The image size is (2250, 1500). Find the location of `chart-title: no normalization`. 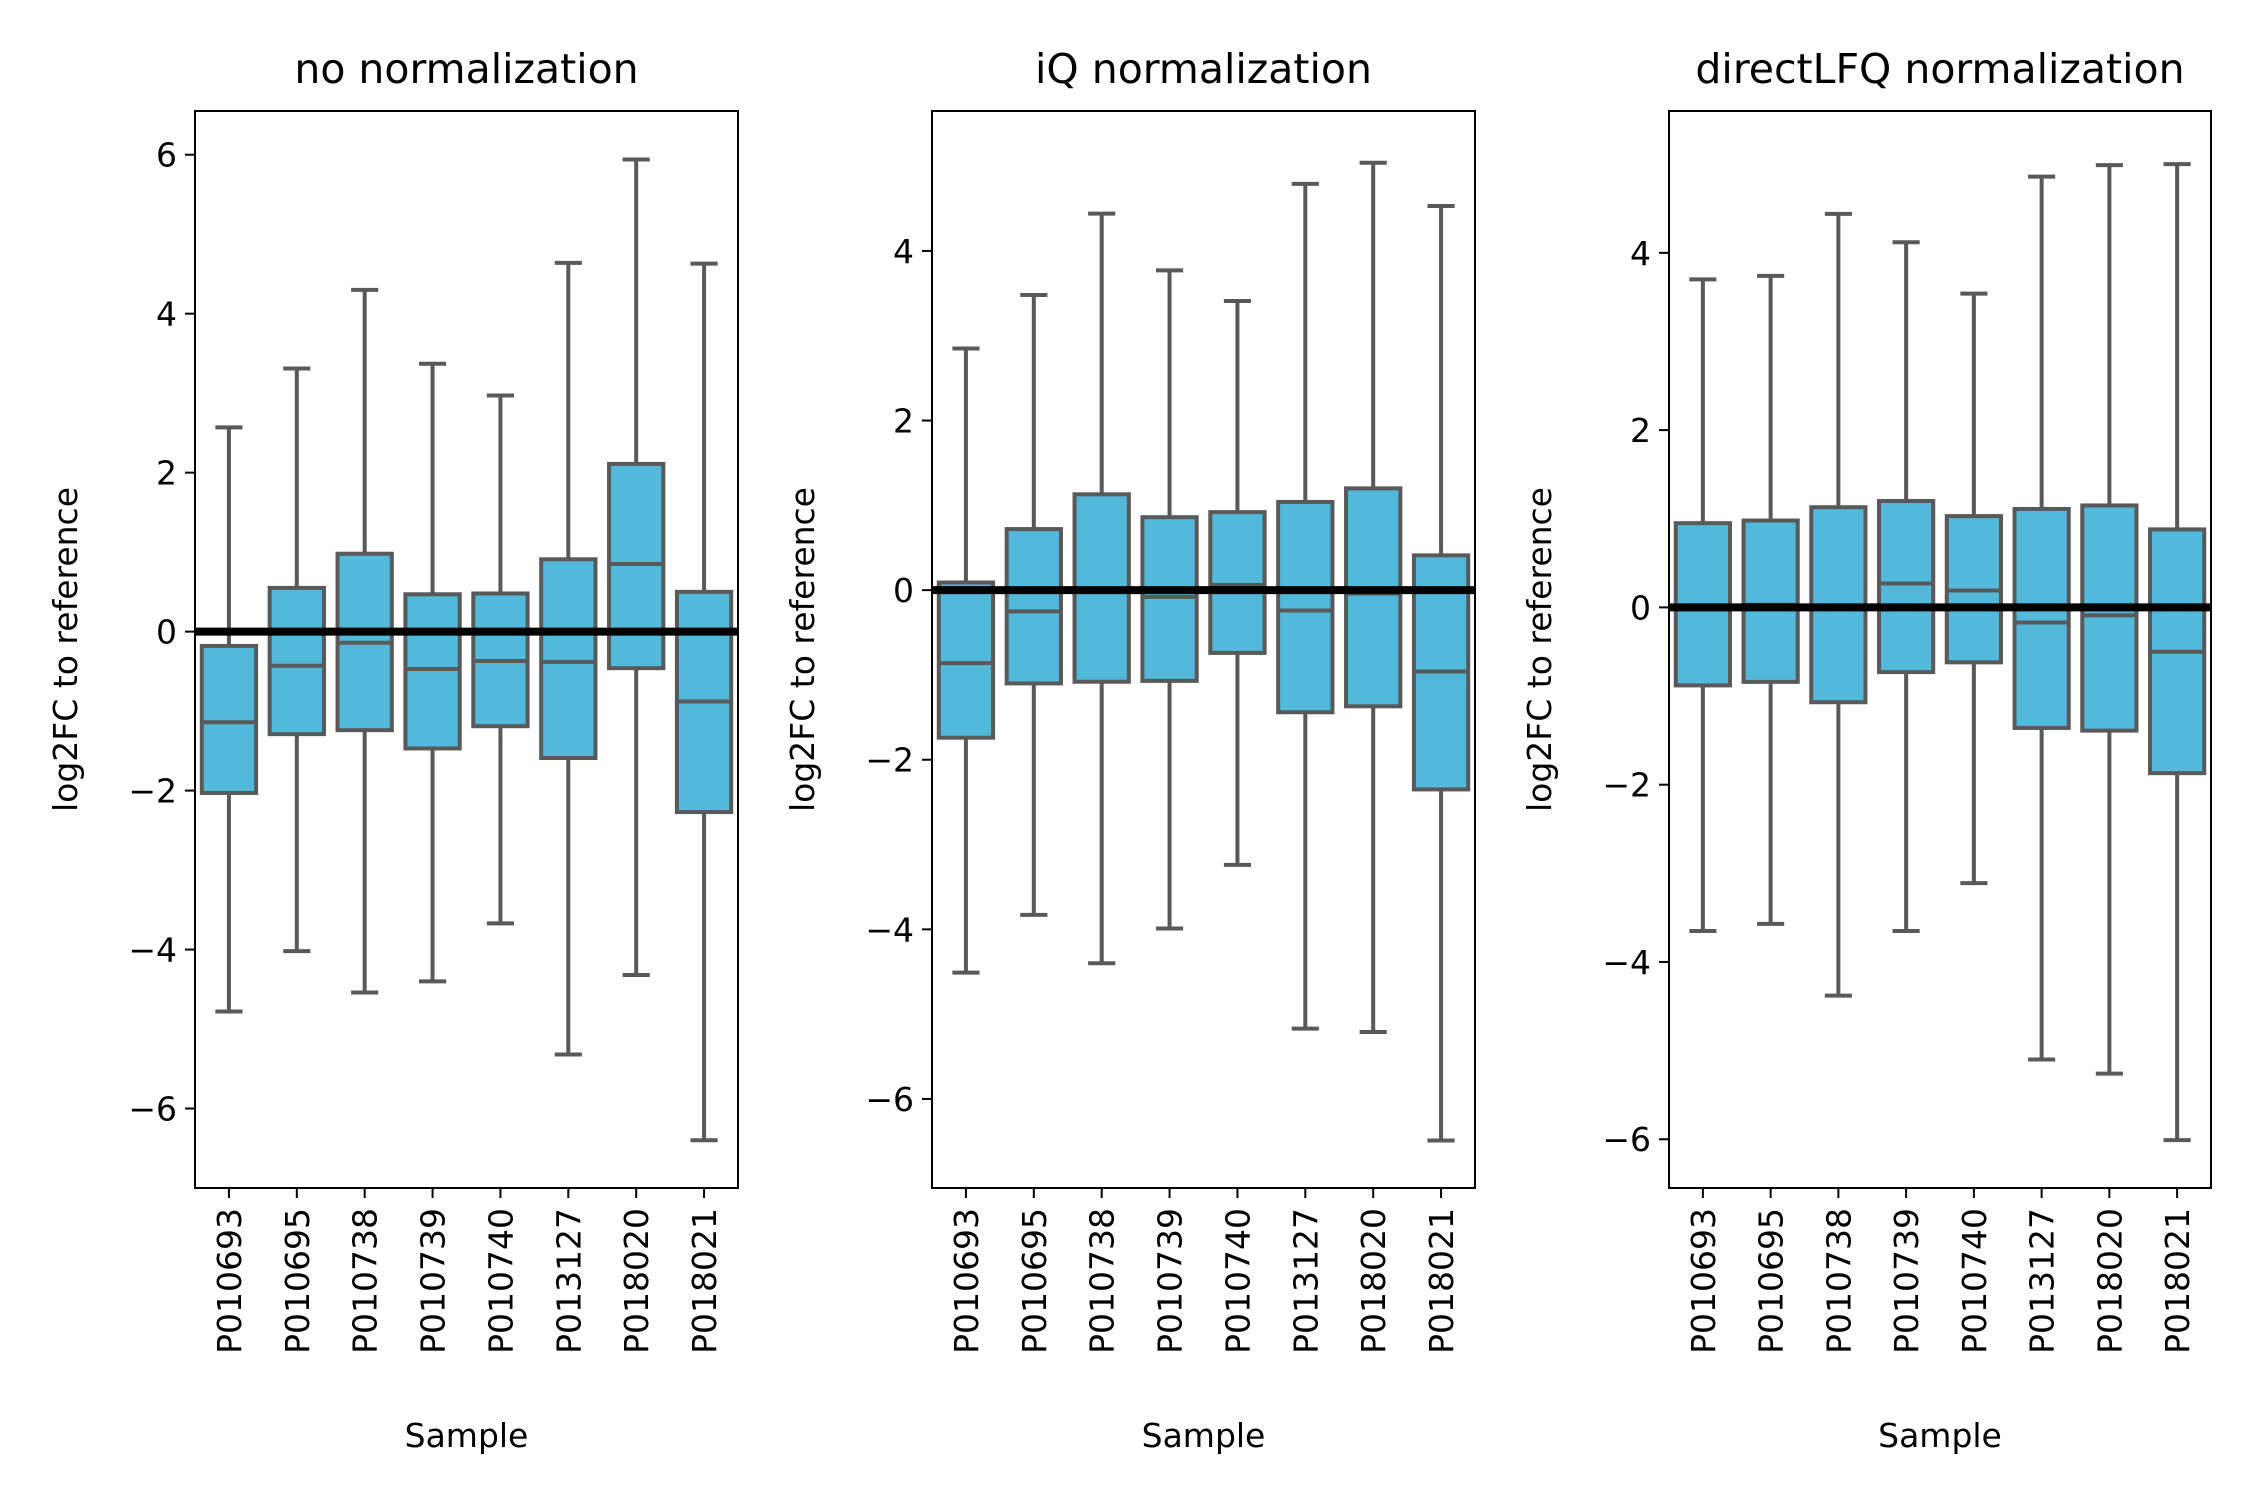

chart-title: no normalization is located at coordinates (466, 69).